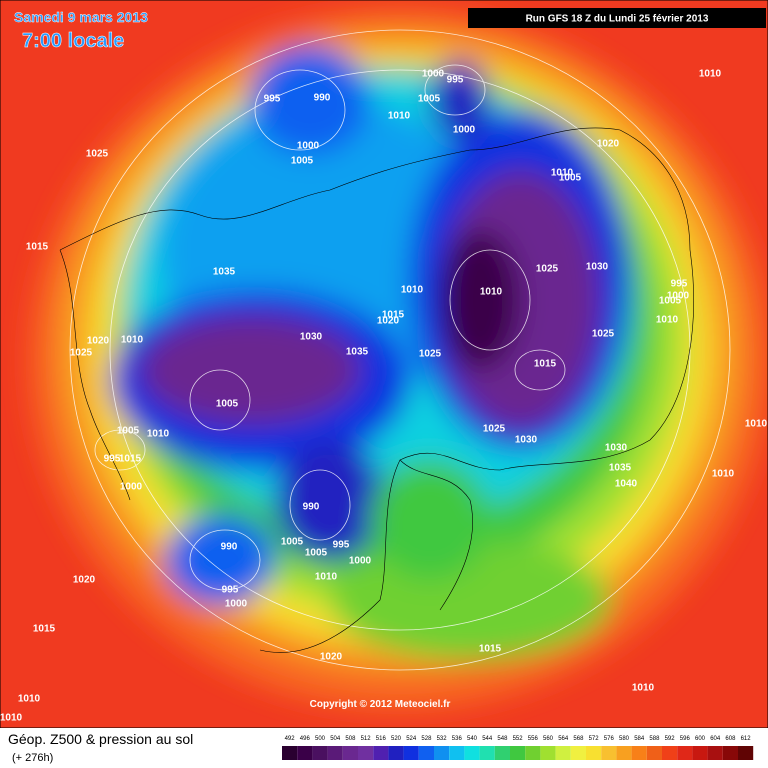 This screenshot has width=768, height=768. Describe the element at coordinates (305, 739) in the screenshot. I see `scale-label: 496` at that location.